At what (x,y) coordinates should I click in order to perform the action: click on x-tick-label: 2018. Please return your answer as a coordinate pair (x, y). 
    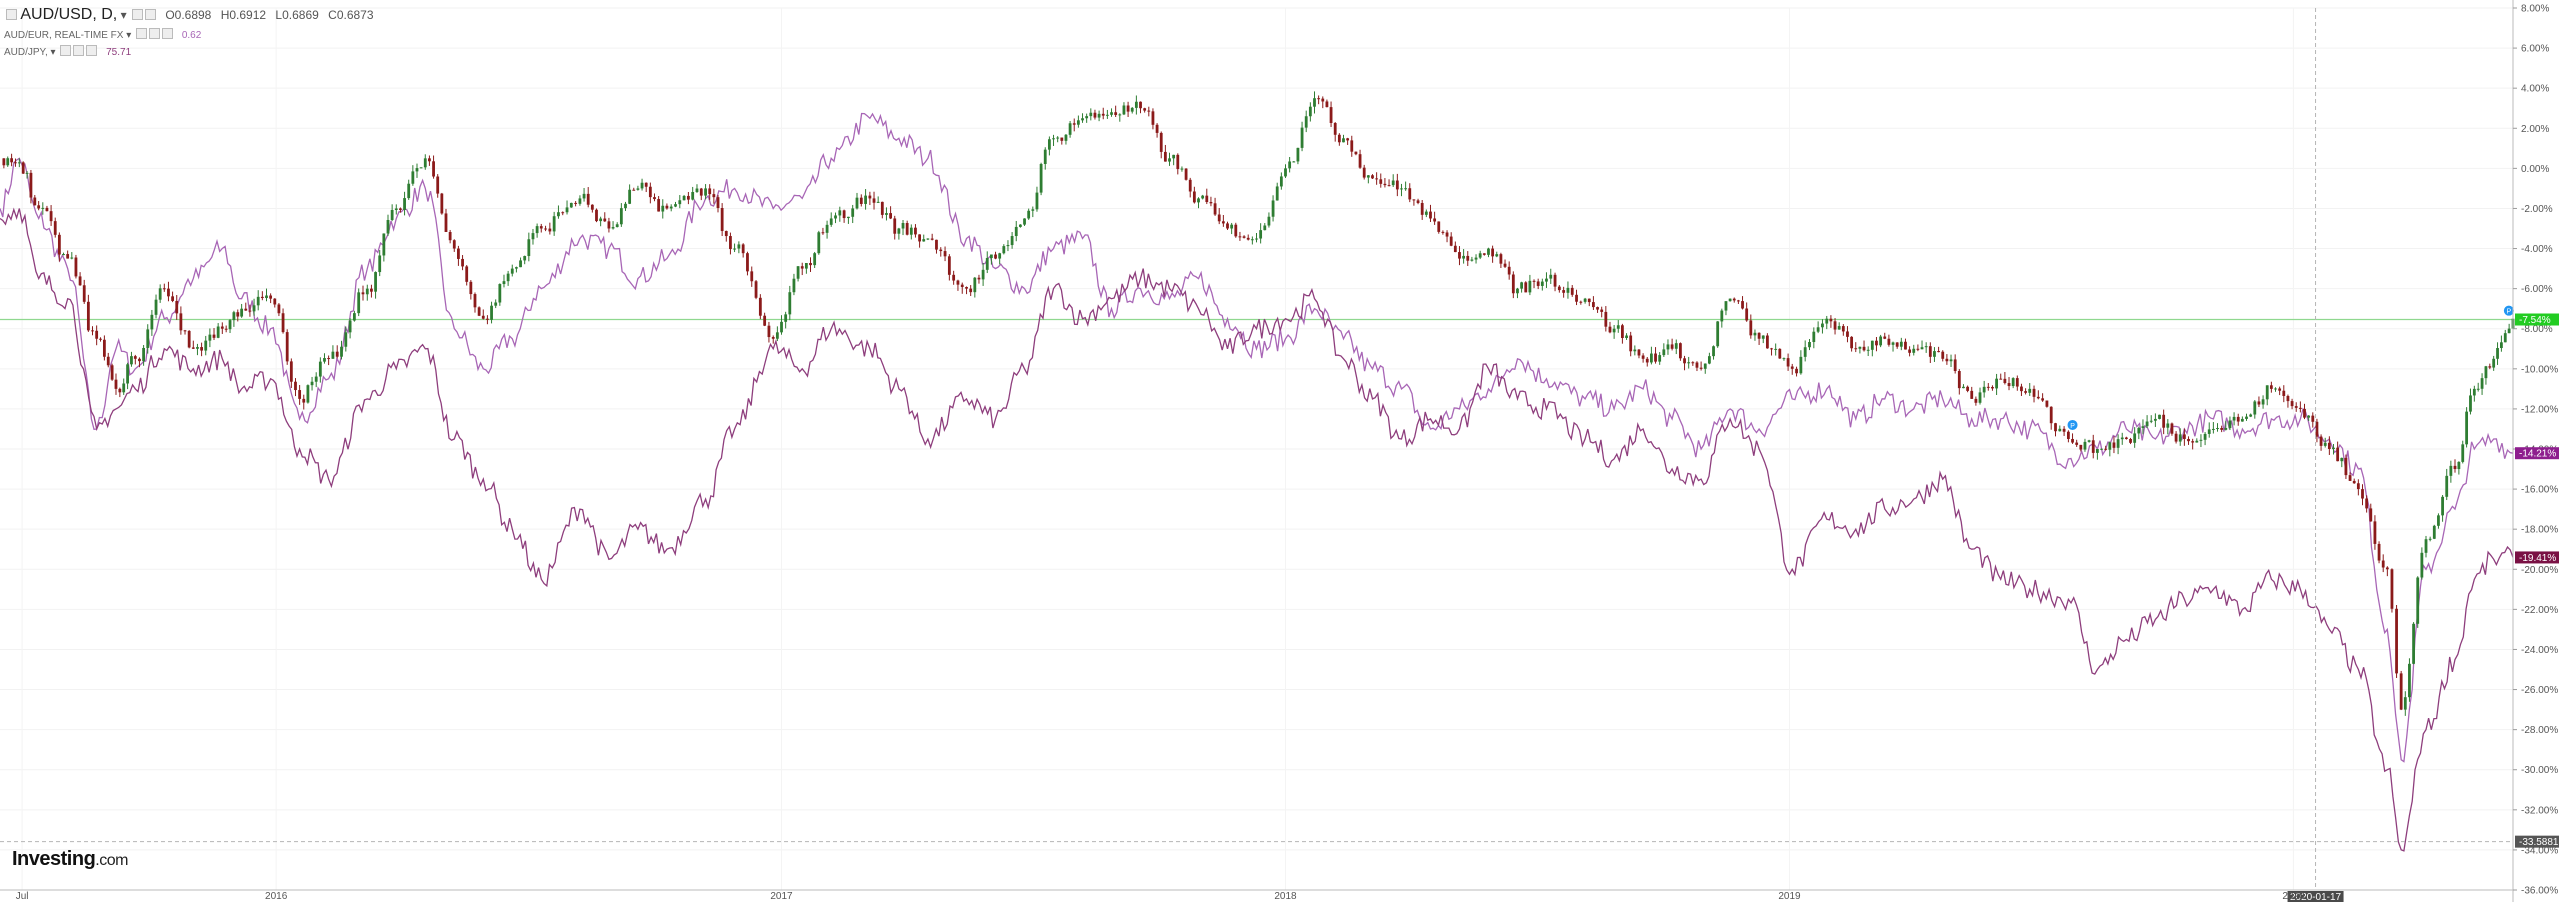
    Looking at the image, I should click on (1285, 896).